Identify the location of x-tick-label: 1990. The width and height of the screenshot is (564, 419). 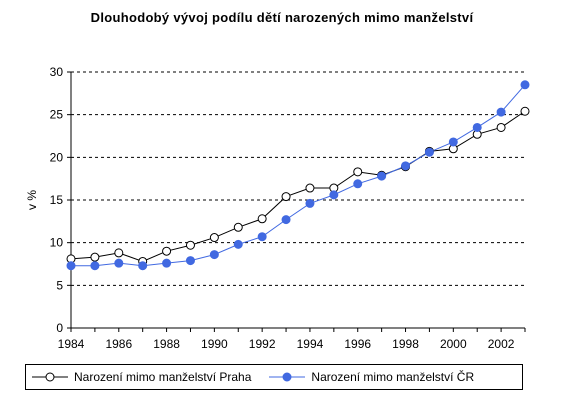
(214, 344).